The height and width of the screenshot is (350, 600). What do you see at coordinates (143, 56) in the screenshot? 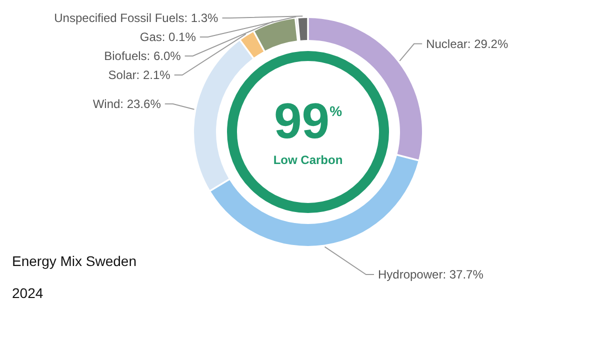
I see `slice-label: Biofuels: 6.0%` at bounding box center [143, 56].